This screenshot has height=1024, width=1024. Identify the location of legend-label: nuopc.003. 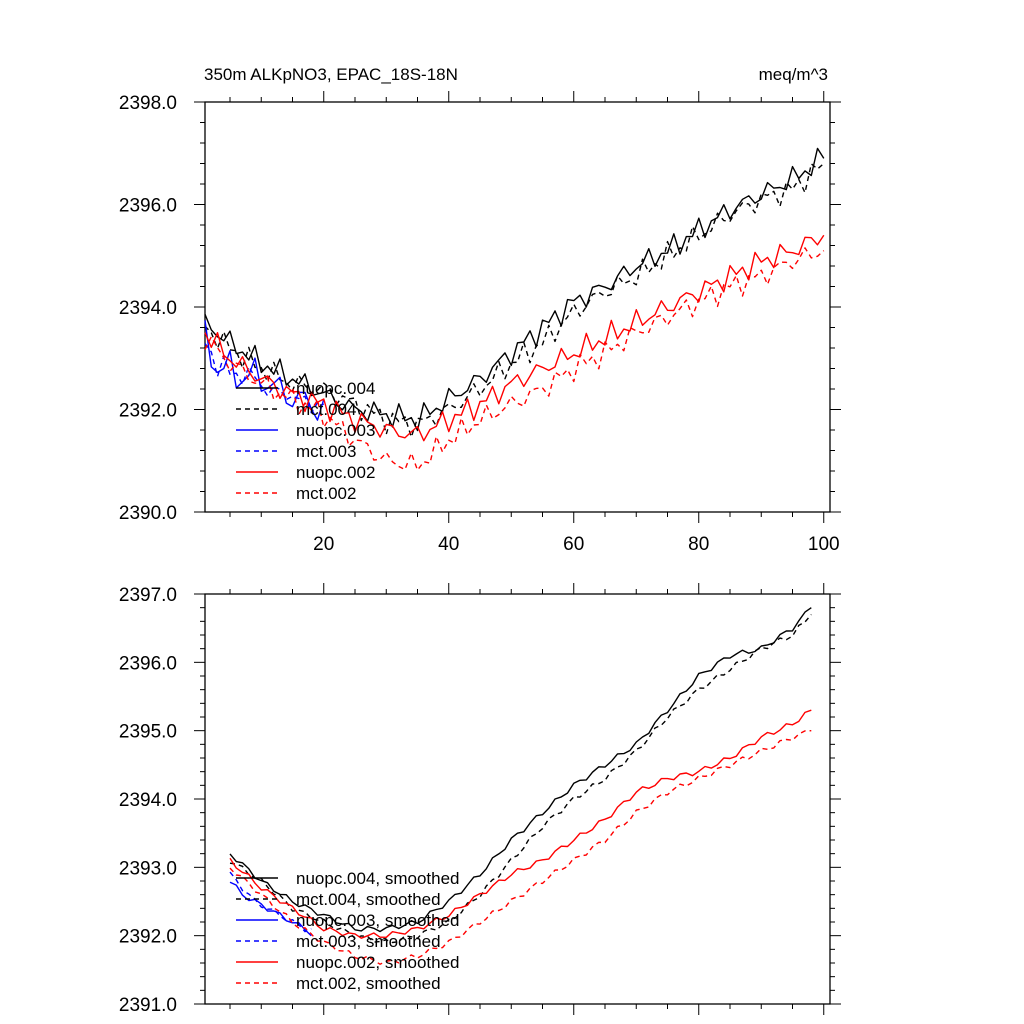
(335, 430).